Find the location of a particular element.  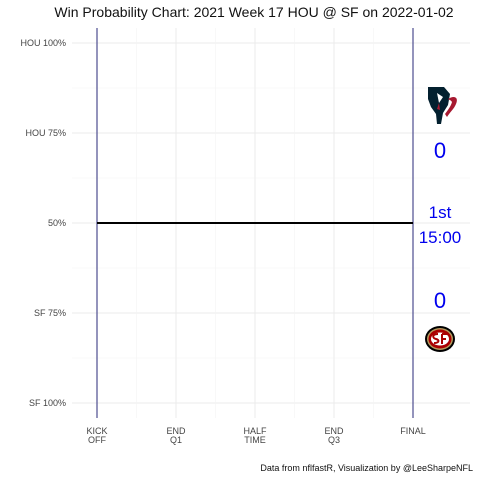

y-tick-label: HOU 100% is located at coordinates (43, 43).